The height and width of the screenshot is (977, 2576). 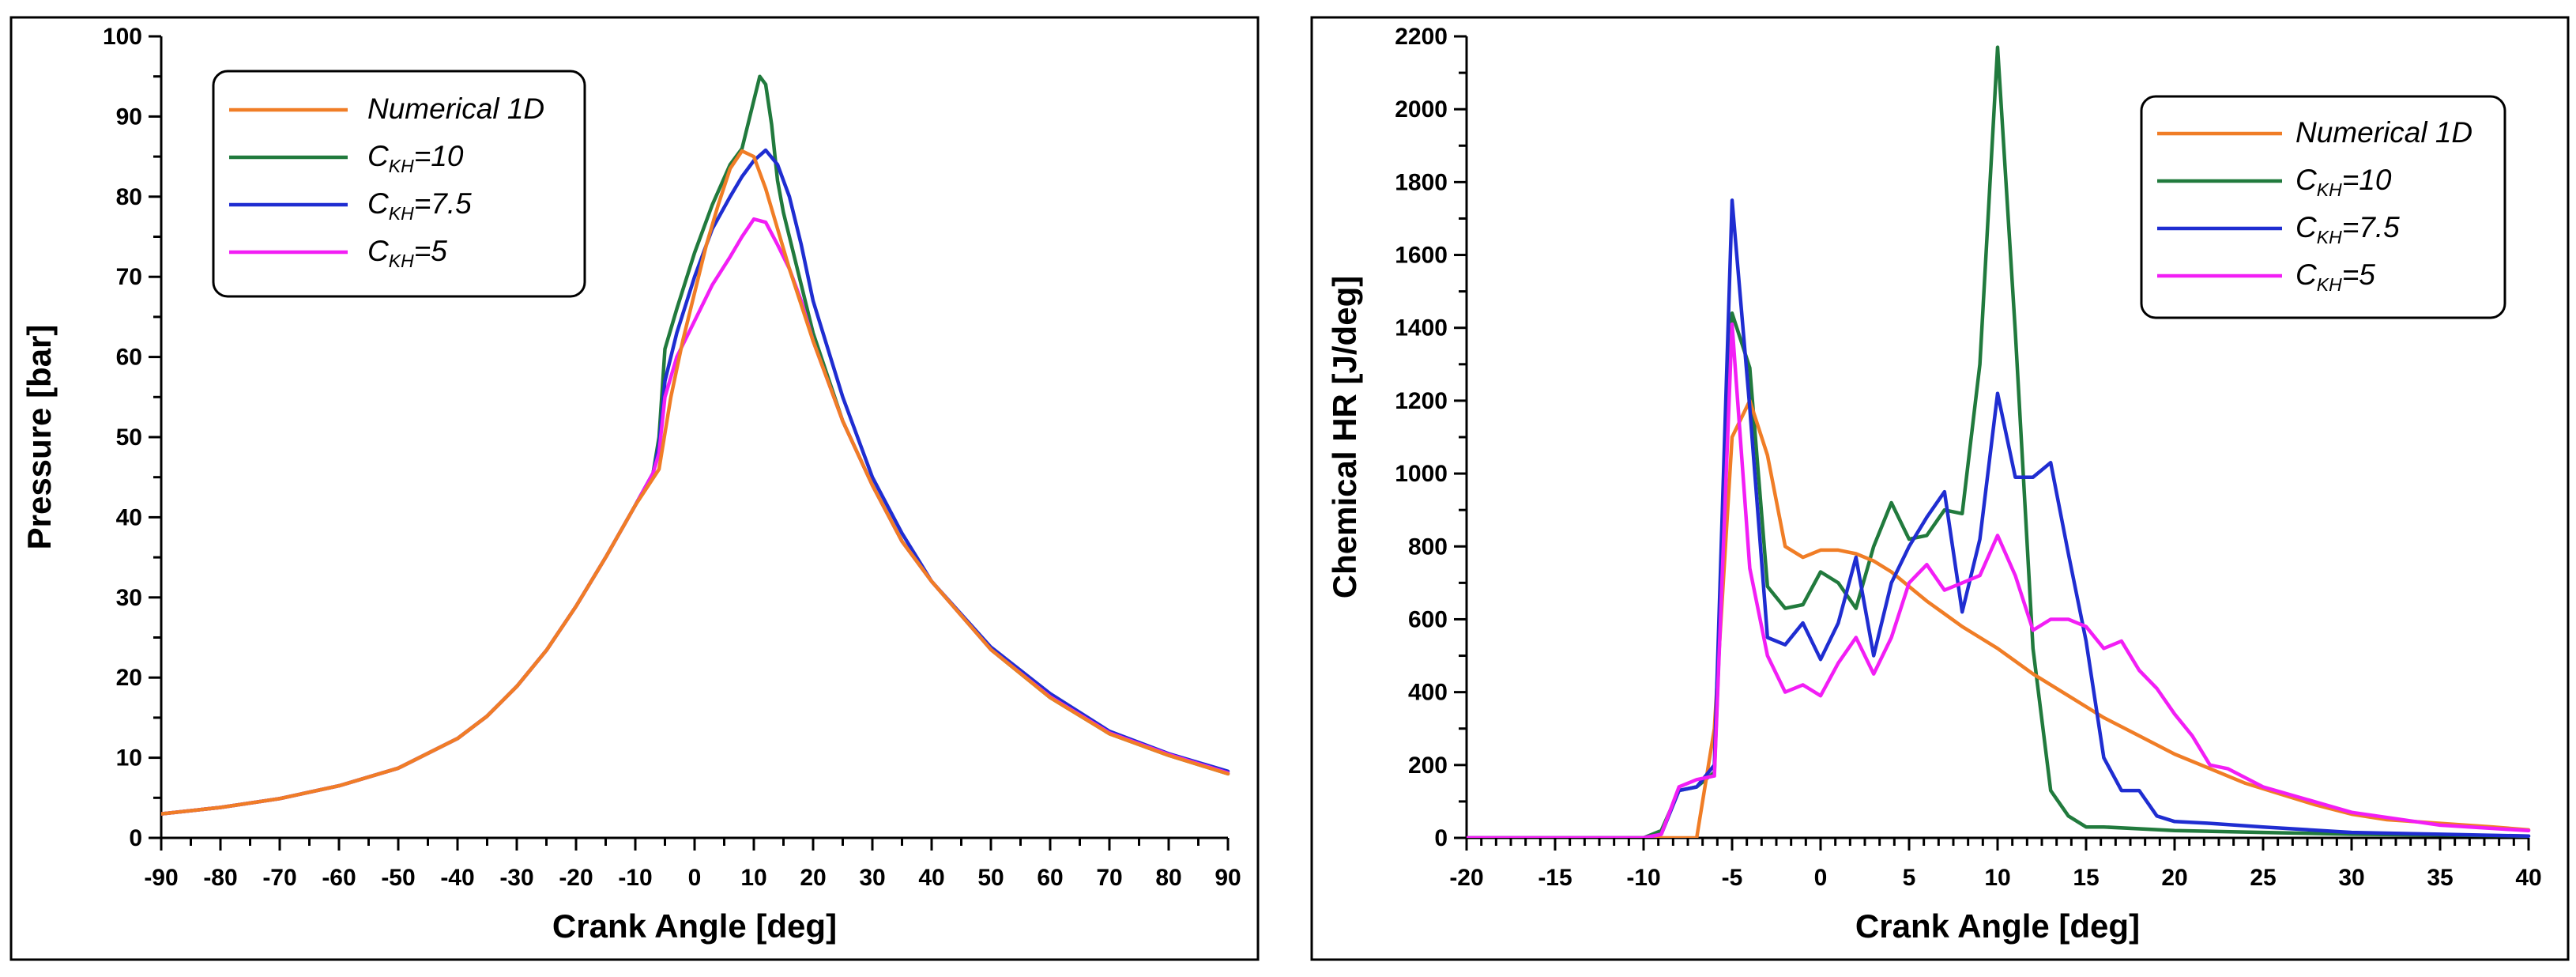 I want to click on pressure-legend, so click(x=399, y=184).